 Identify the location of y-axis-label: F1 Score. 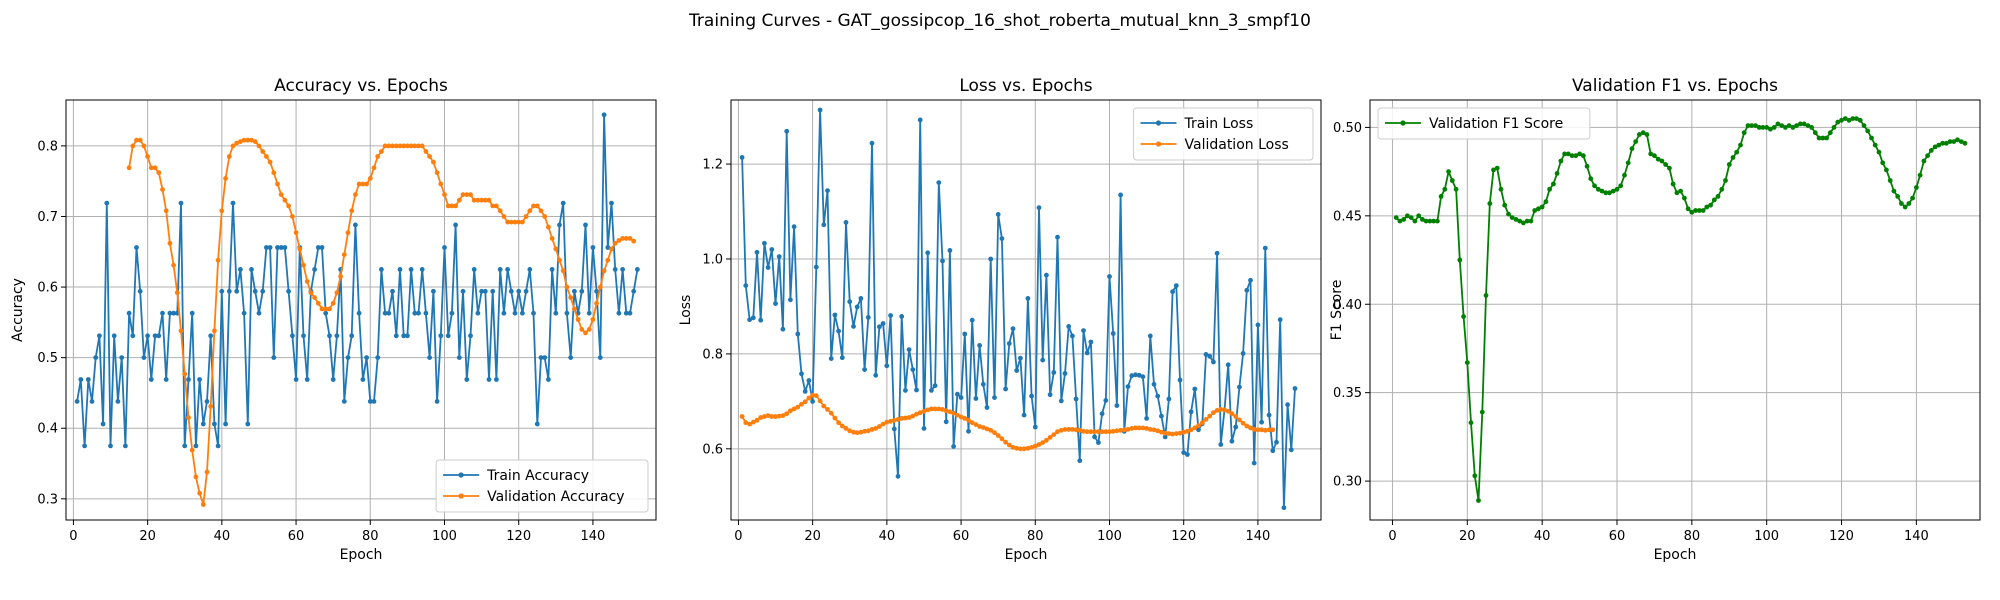
(1337, 310).